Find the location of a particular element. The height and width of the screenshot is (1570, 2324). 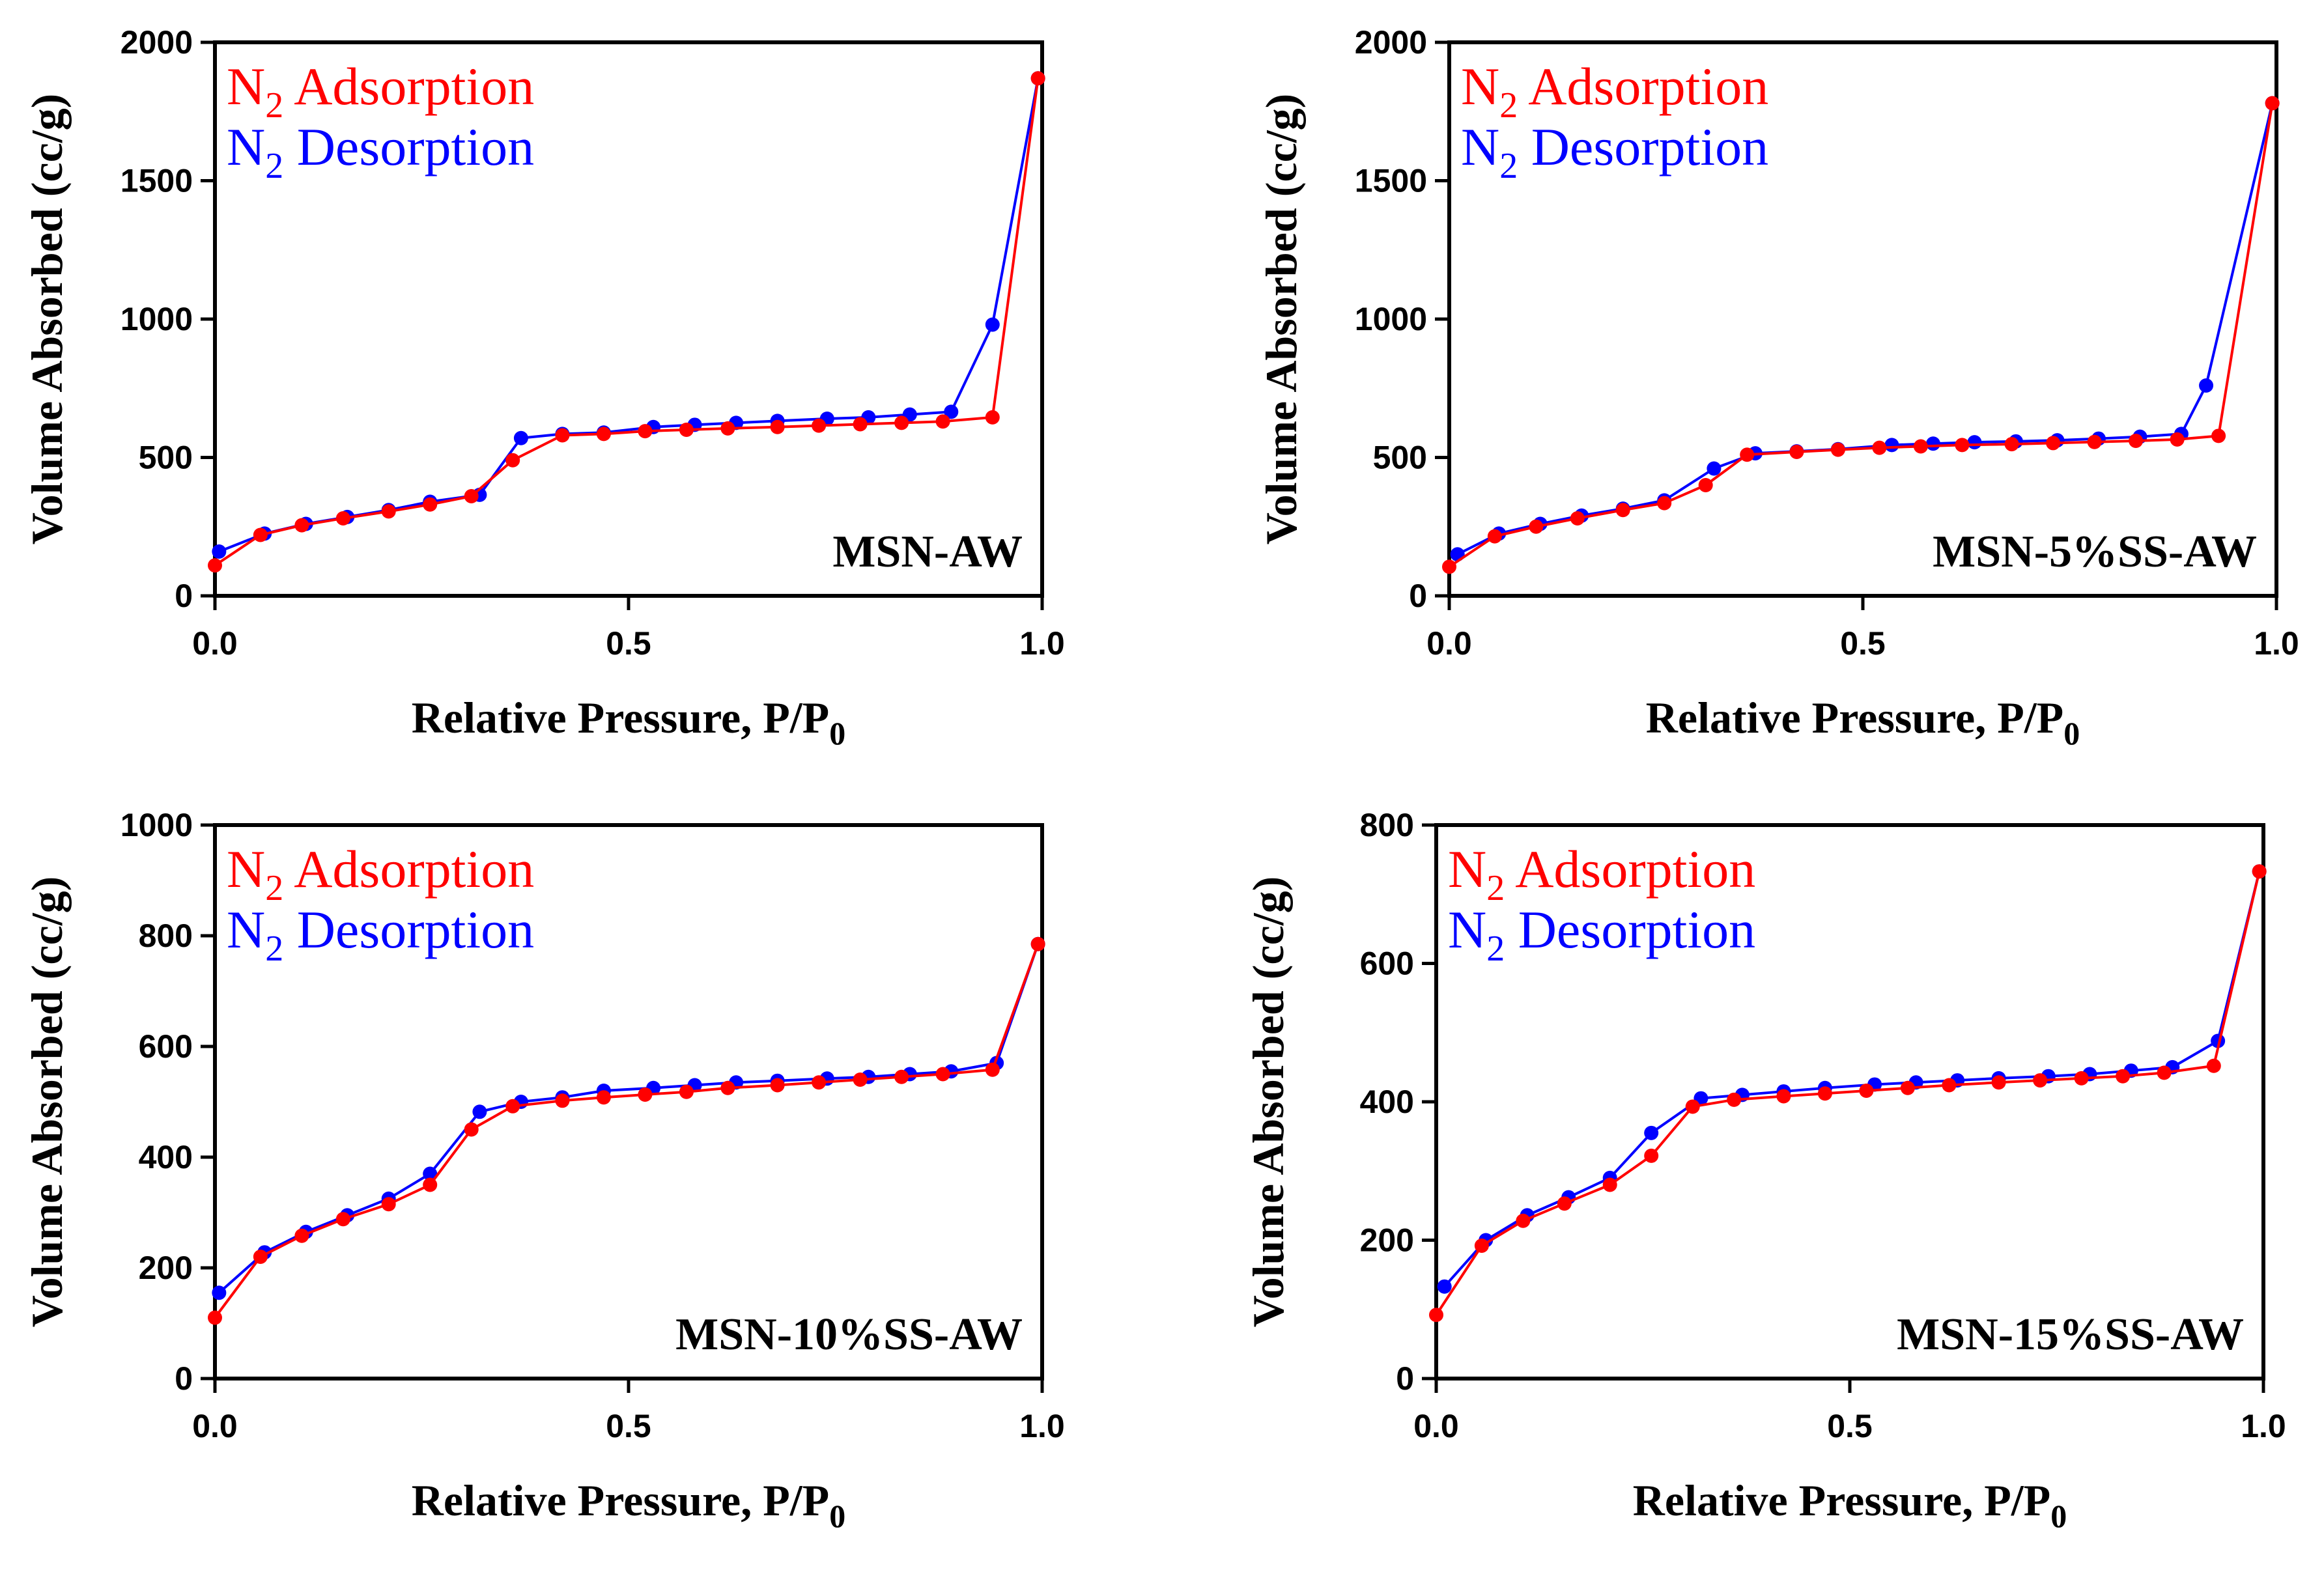

adsorption-line is located at coordinates (627, 1131).